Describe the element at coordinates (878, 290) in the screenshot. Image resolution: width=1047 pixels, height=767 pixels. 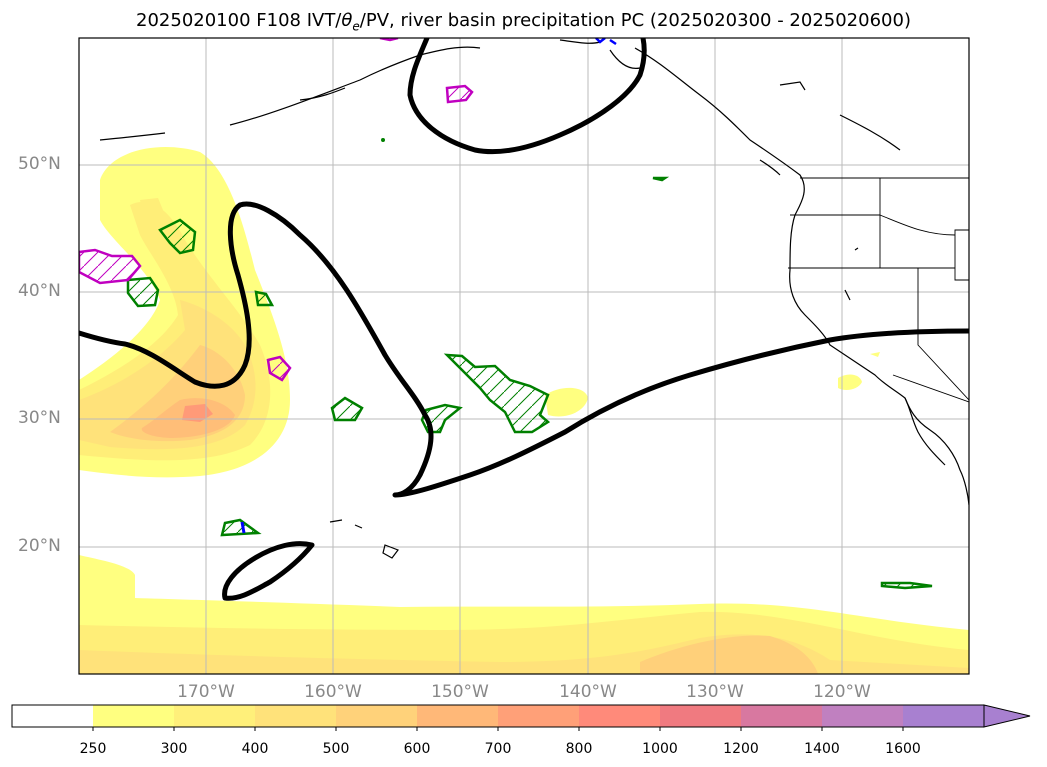
I see `political-borders` at that location.